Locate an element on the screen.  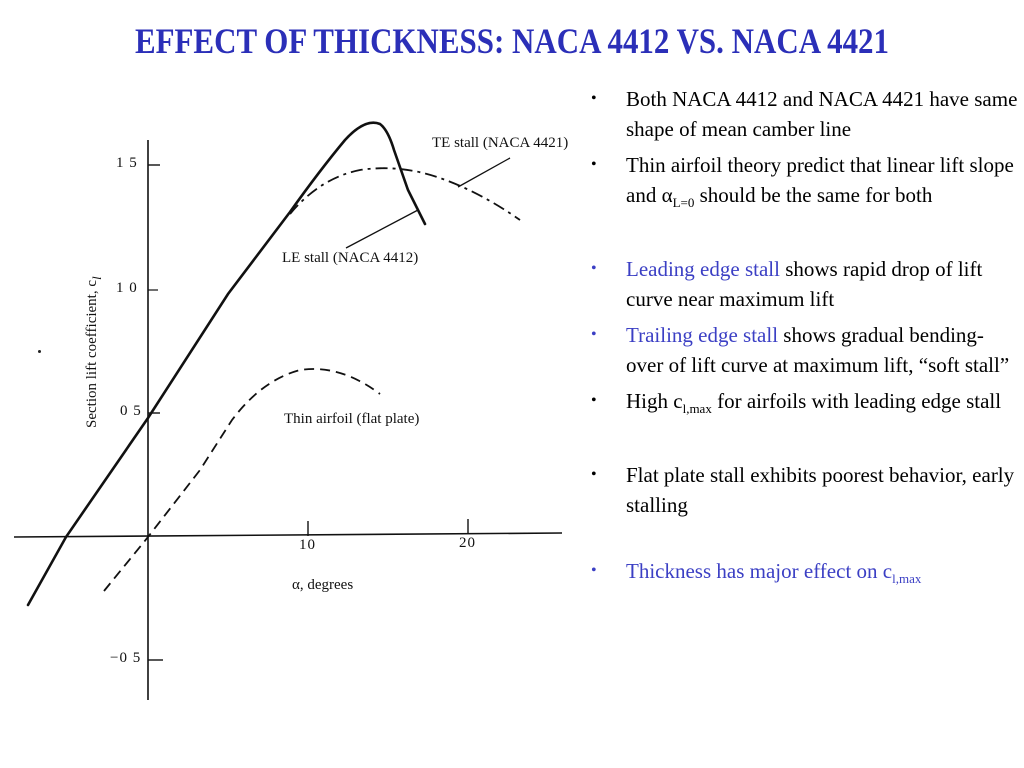
alpha-symbol: α is located at coordinates (667, 195).